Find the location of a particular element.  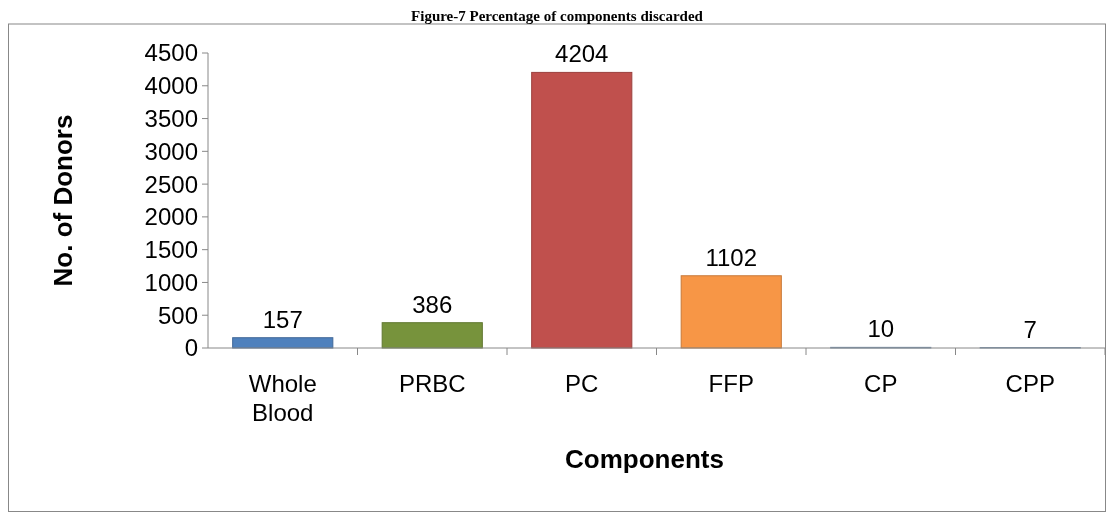

x-tick-label: CP is located at coordinates (881, 383).